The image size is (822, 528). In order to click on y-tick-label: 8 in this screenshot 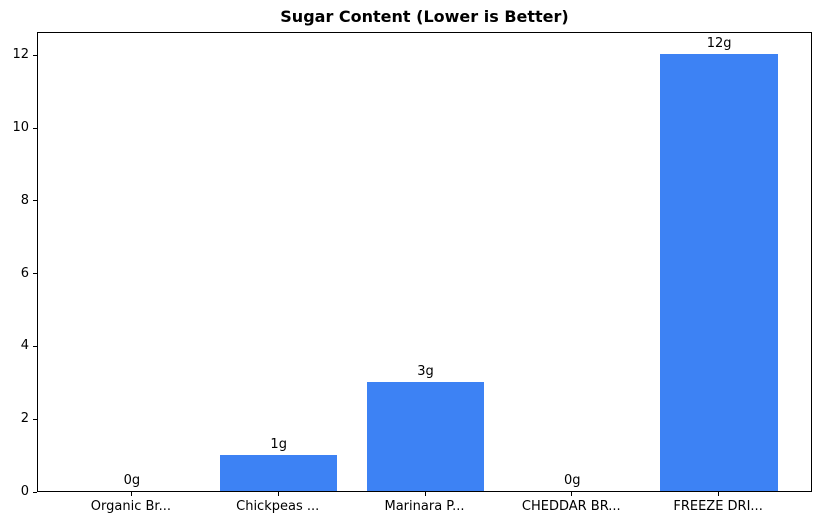, I will do `click(24, 200)`.